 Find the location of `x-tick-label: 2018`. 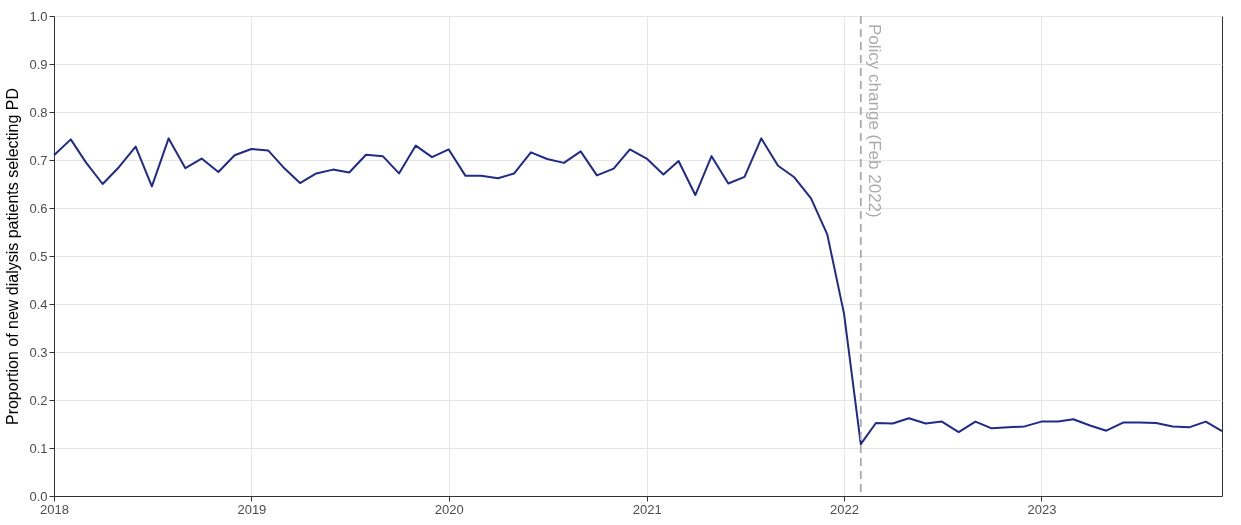

x-tick-label: 2018 is located at coordinates (54, 509).